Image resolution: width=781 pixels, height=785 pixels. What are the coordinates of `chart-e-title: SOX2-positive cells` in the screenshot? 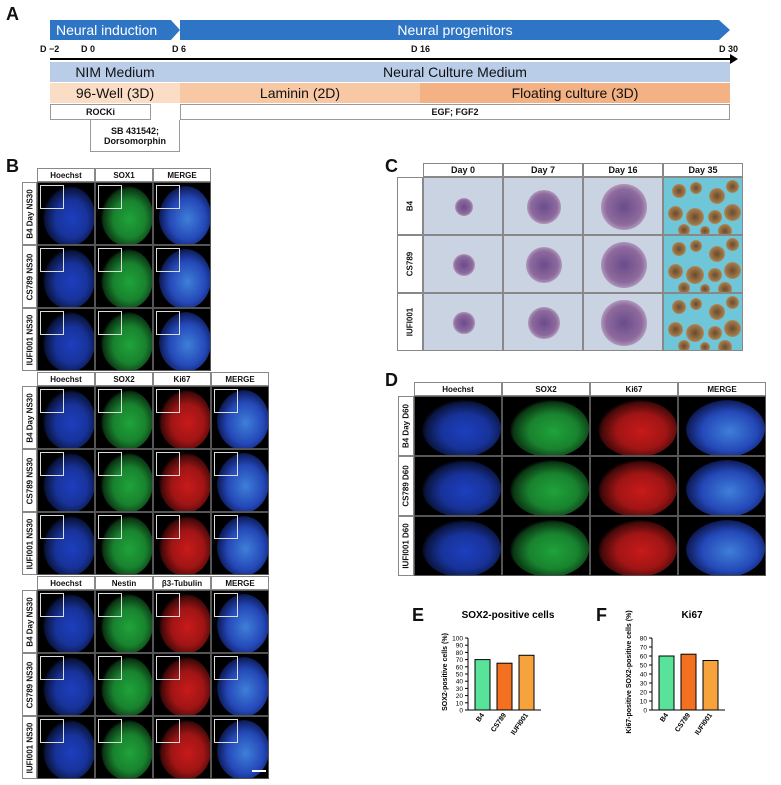 It's located at (508, 615).